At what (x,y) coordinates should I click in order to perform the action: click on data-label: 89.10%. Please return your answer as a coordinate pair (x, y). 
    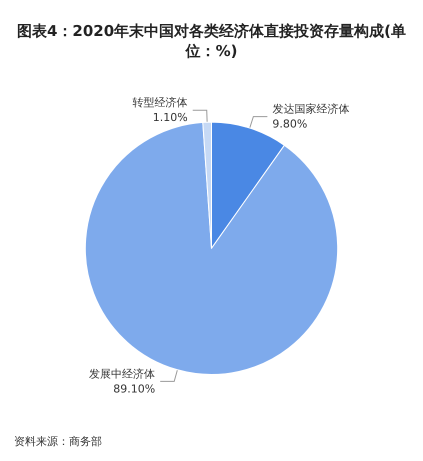
    Looking at the image, I should click on (134, 389).